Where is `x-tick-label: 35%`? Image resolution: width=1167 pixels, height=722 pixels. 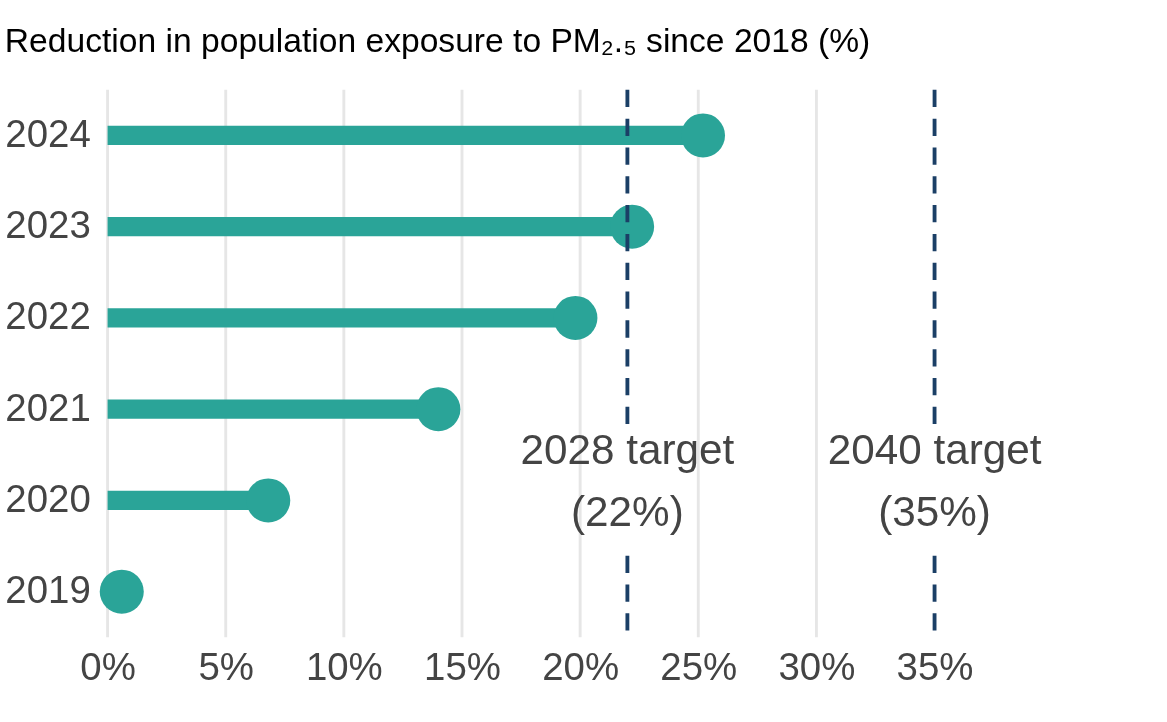 x-tick-label: 35% is located at coordinates (935, 667).